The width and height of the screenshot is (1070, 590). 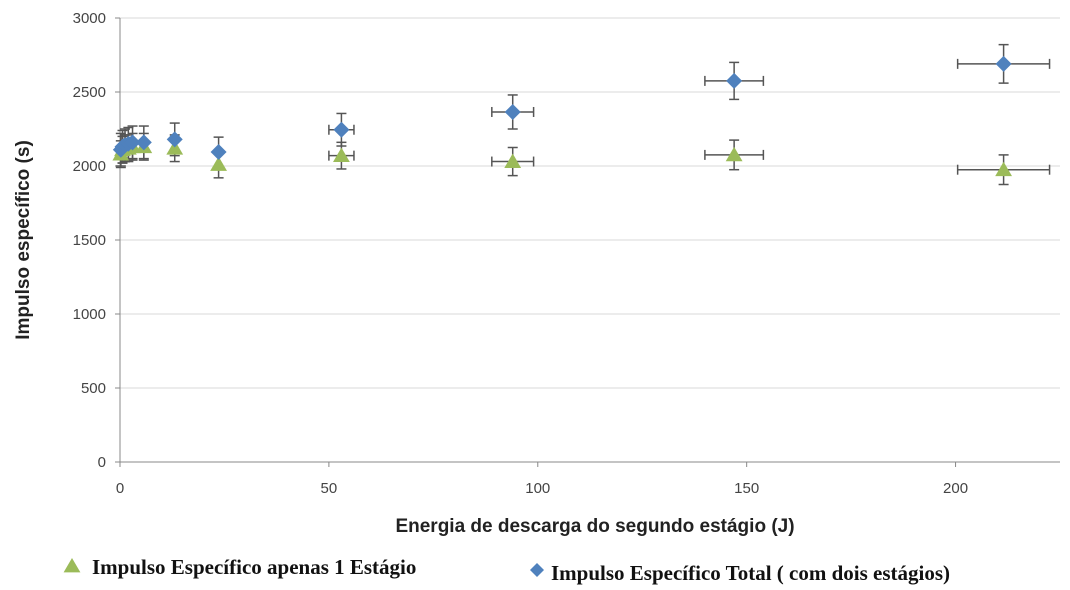 What do you see at coordinates (89, 240) in the screenshot?
I see `y-tick-label-1500: 1500` at bounding box center [89, 240].